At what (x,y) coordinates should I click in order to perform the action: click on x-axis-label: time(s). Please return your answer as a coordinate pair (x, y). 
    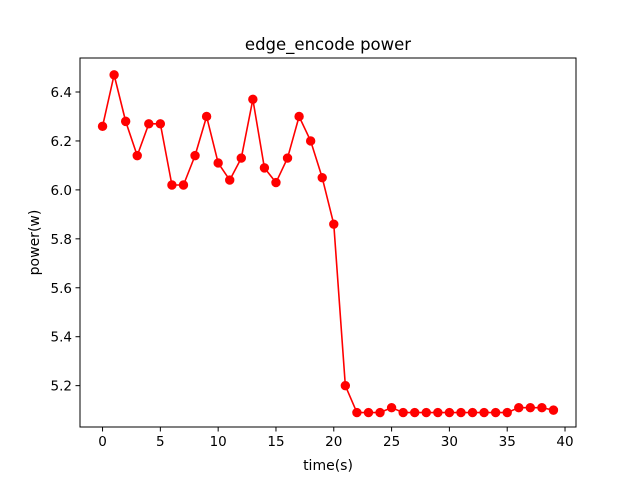
    Looking at the image, I should click on (328, 466).